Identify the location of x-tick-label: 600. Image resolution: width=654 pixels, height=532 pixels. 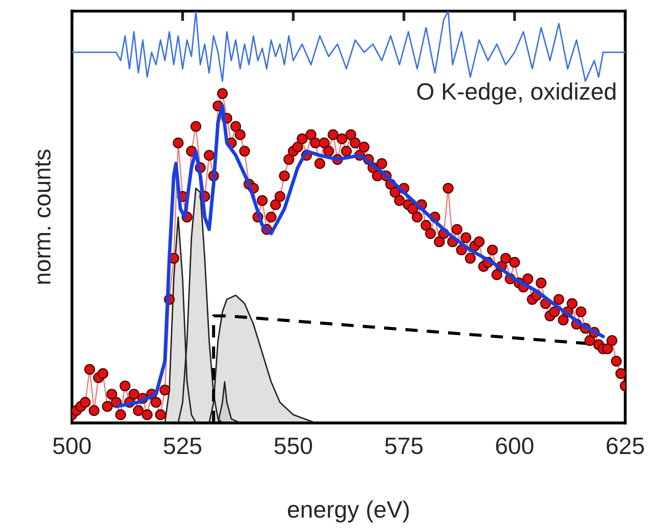
(515, 445).